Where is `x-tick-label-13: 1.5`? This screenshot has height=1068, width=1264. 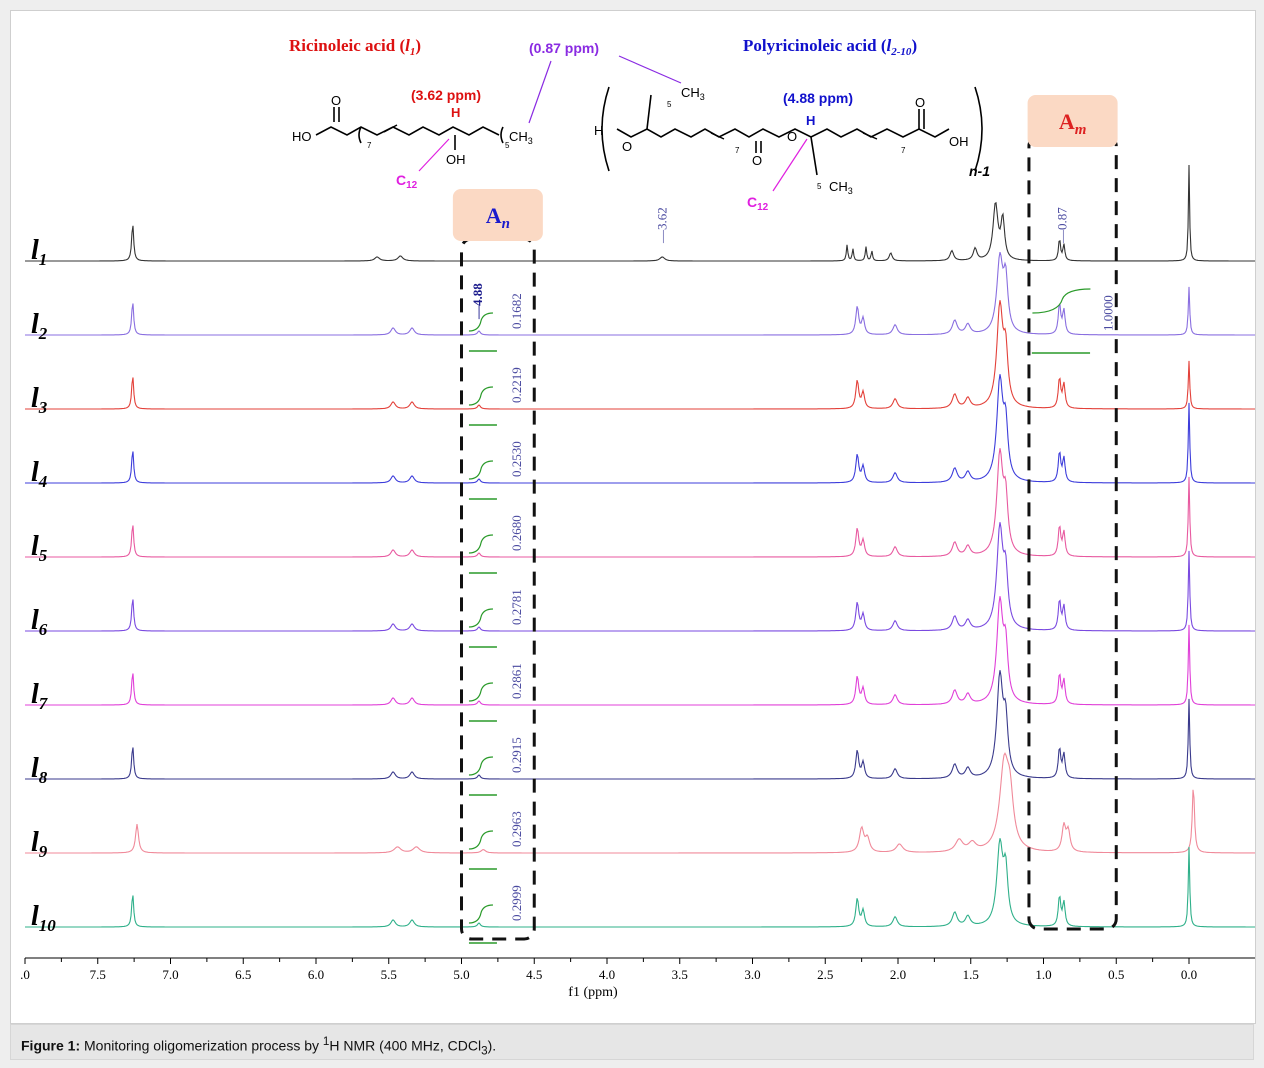
x-tick-label-13: 1.5 is located at coordinates (971, 974).